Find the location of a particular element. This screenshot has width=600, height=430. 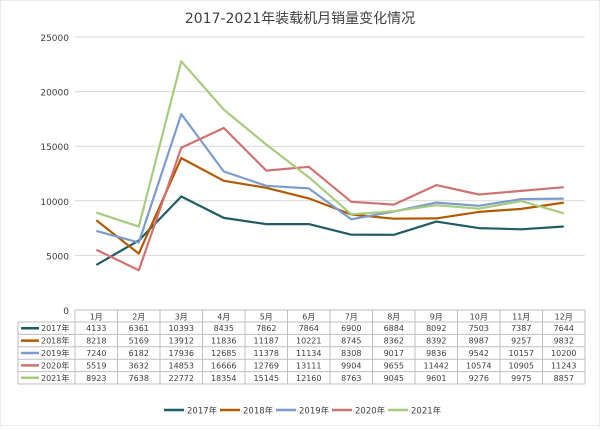

data-label: 13111 is located at coordinates (308, 365).